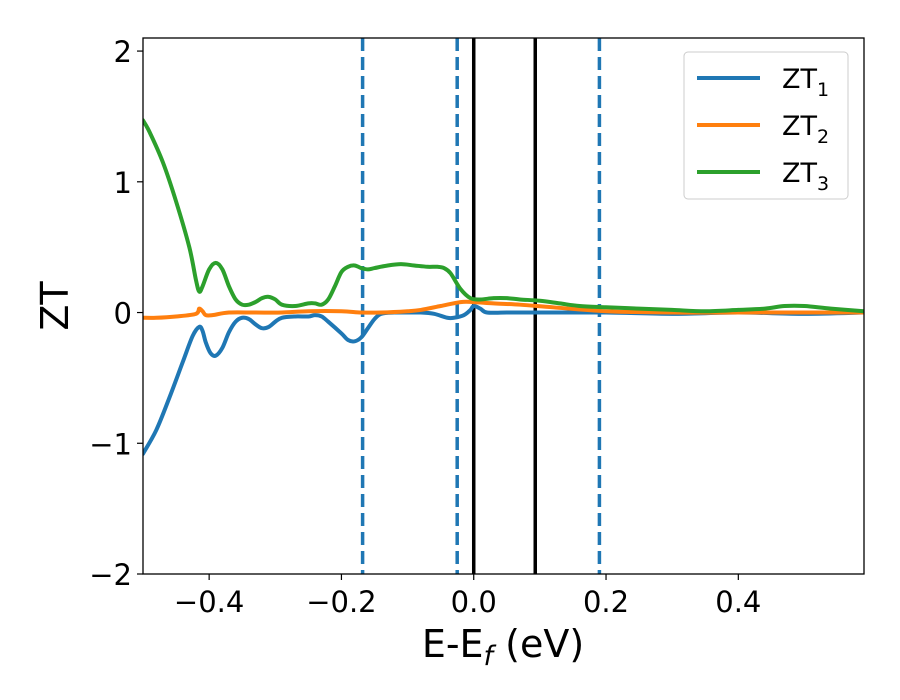 Image resolution: width=900 pixels, height=700 pixels. Describe the element at coordinates (123, 314) in the screenshot. I see `y-tick-label: 0` at that location.